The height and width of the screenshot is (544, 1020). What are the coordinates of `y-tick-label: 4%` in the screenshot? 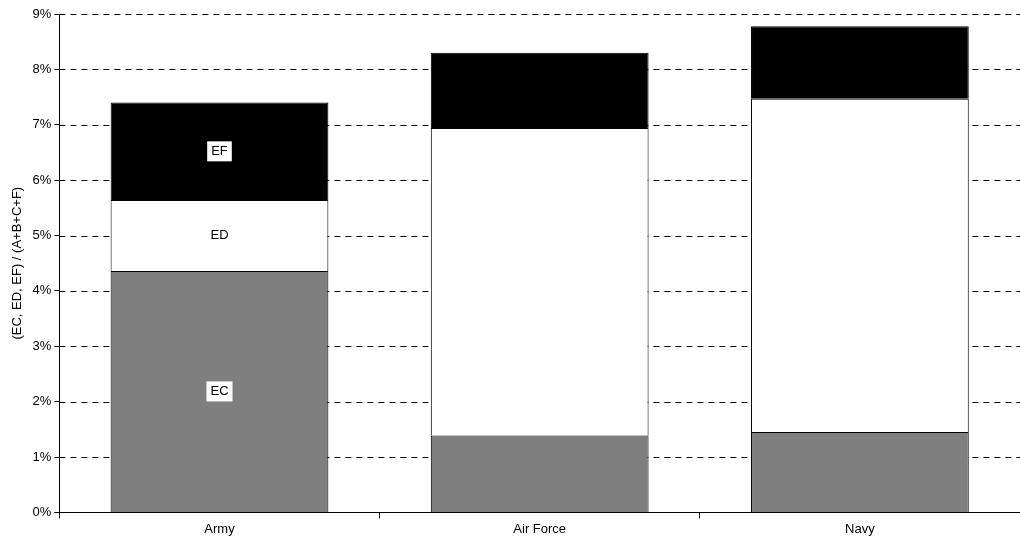 It's located at (42, 290).